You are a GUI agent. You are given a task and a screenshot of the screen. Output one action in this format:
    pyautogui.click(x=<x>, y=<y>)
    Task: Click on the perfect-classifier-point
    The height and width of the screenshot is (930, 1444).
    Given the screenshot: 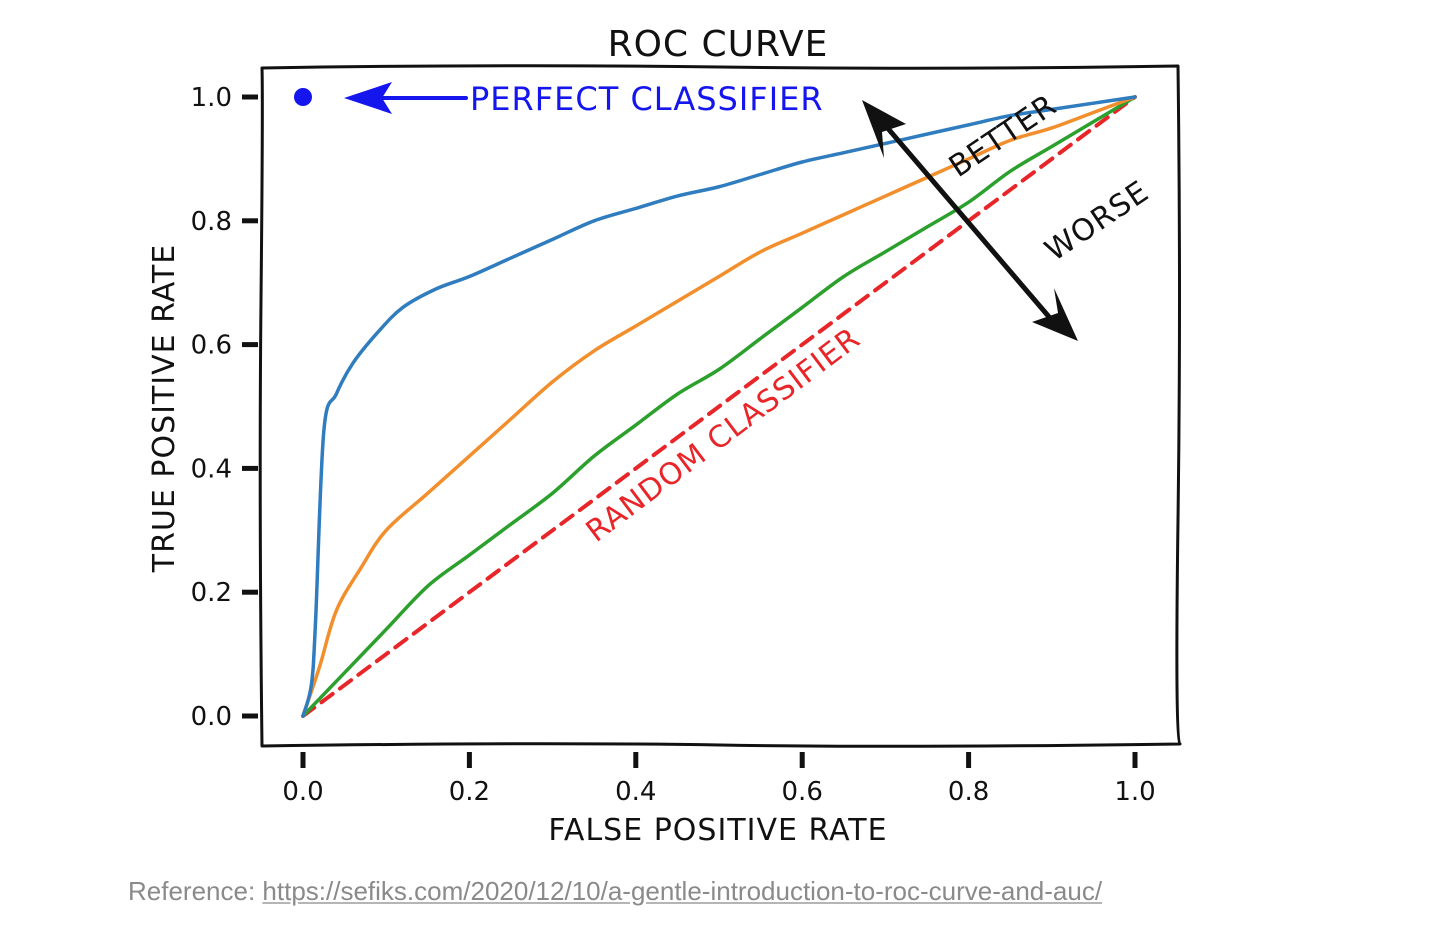 What is the action you would take?
    pyautogui.click(x=303, y=97)
    